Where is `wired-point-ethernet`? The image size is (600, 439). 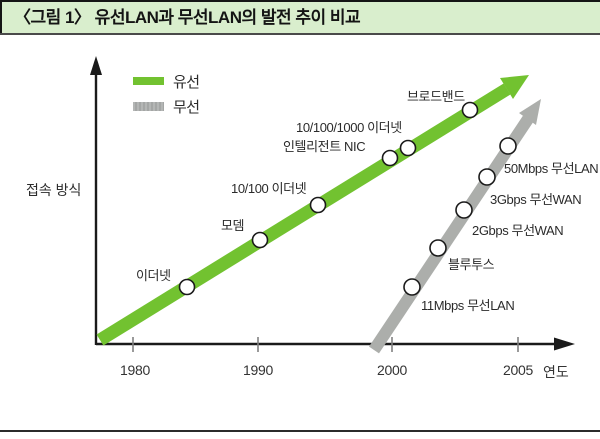 wired-point-ethernet is located at coordinates (187, 287).